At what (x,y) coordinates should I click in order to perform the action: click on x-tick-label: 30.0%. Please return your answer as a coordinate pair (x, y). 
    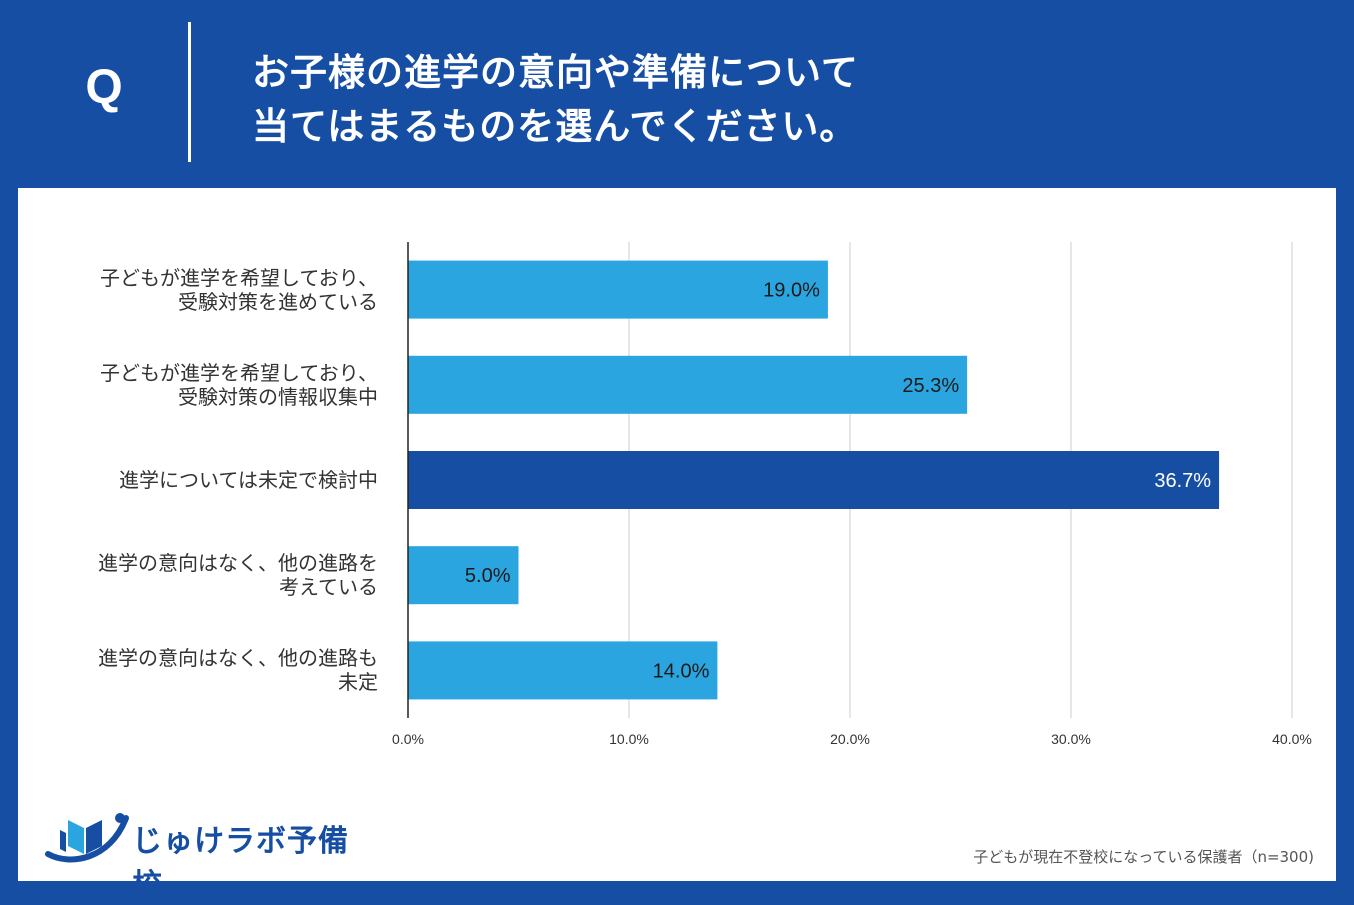
    Looking at the image, I should click on (1071, 739).